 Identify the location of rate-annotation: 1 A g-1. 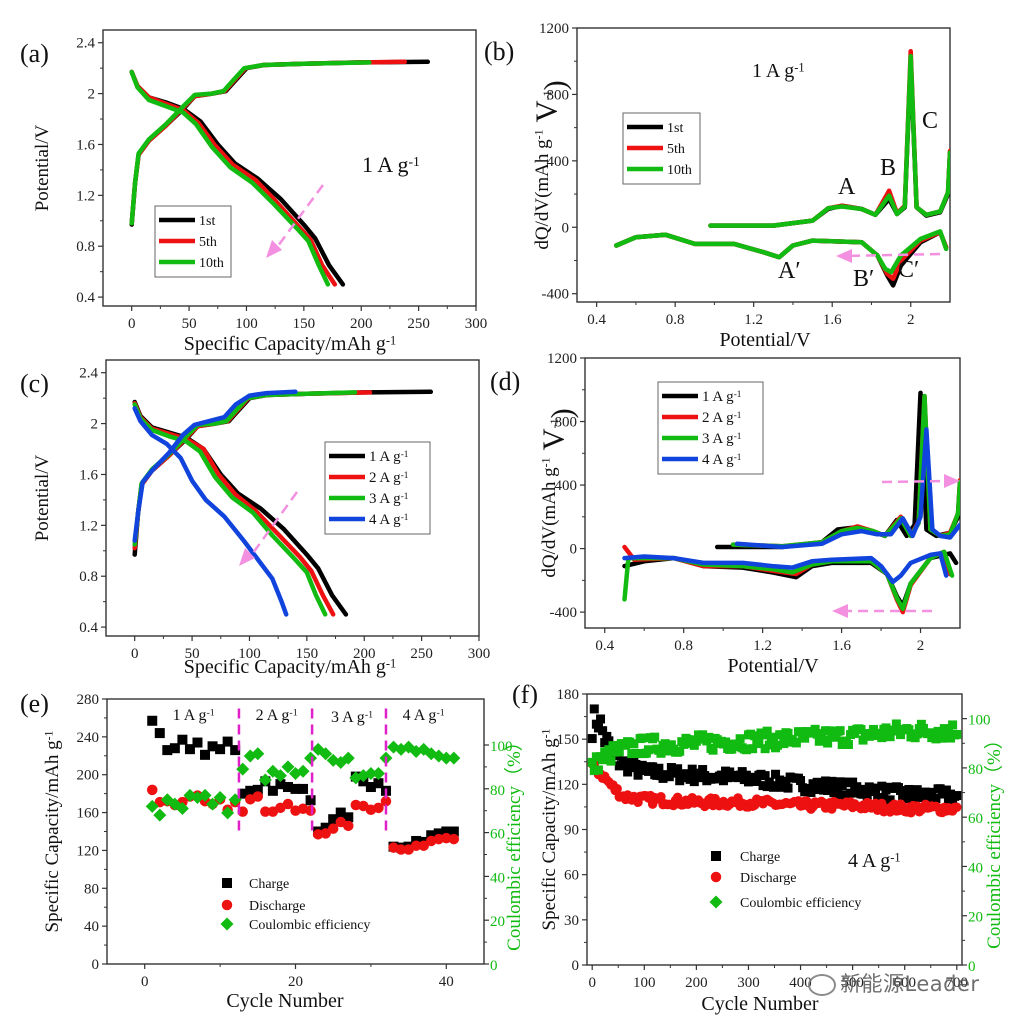
(391, 164).